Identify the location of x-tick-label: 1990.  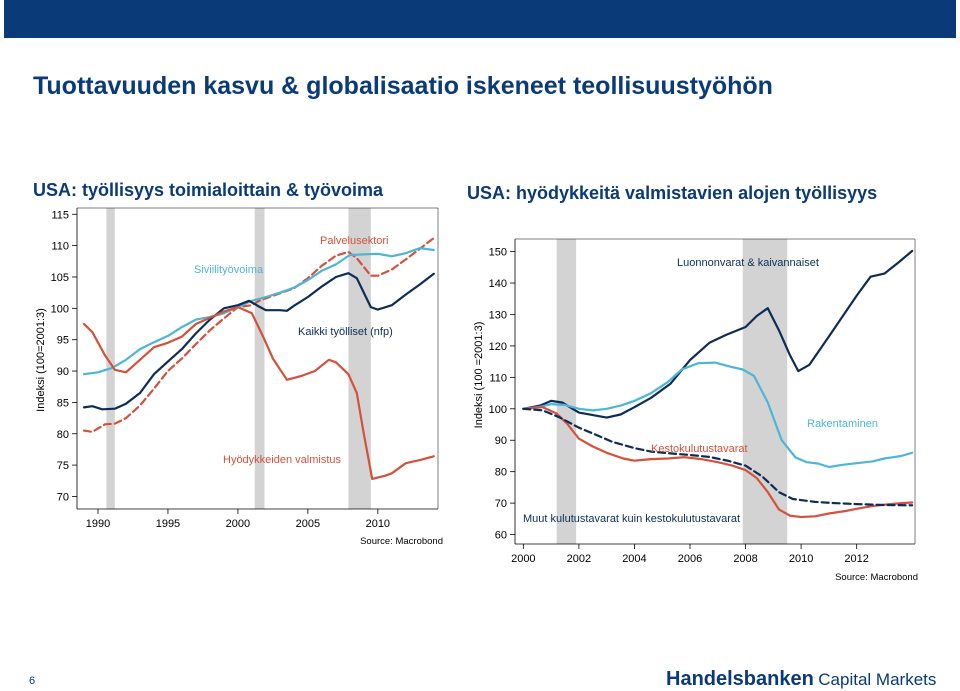
(98, 524).